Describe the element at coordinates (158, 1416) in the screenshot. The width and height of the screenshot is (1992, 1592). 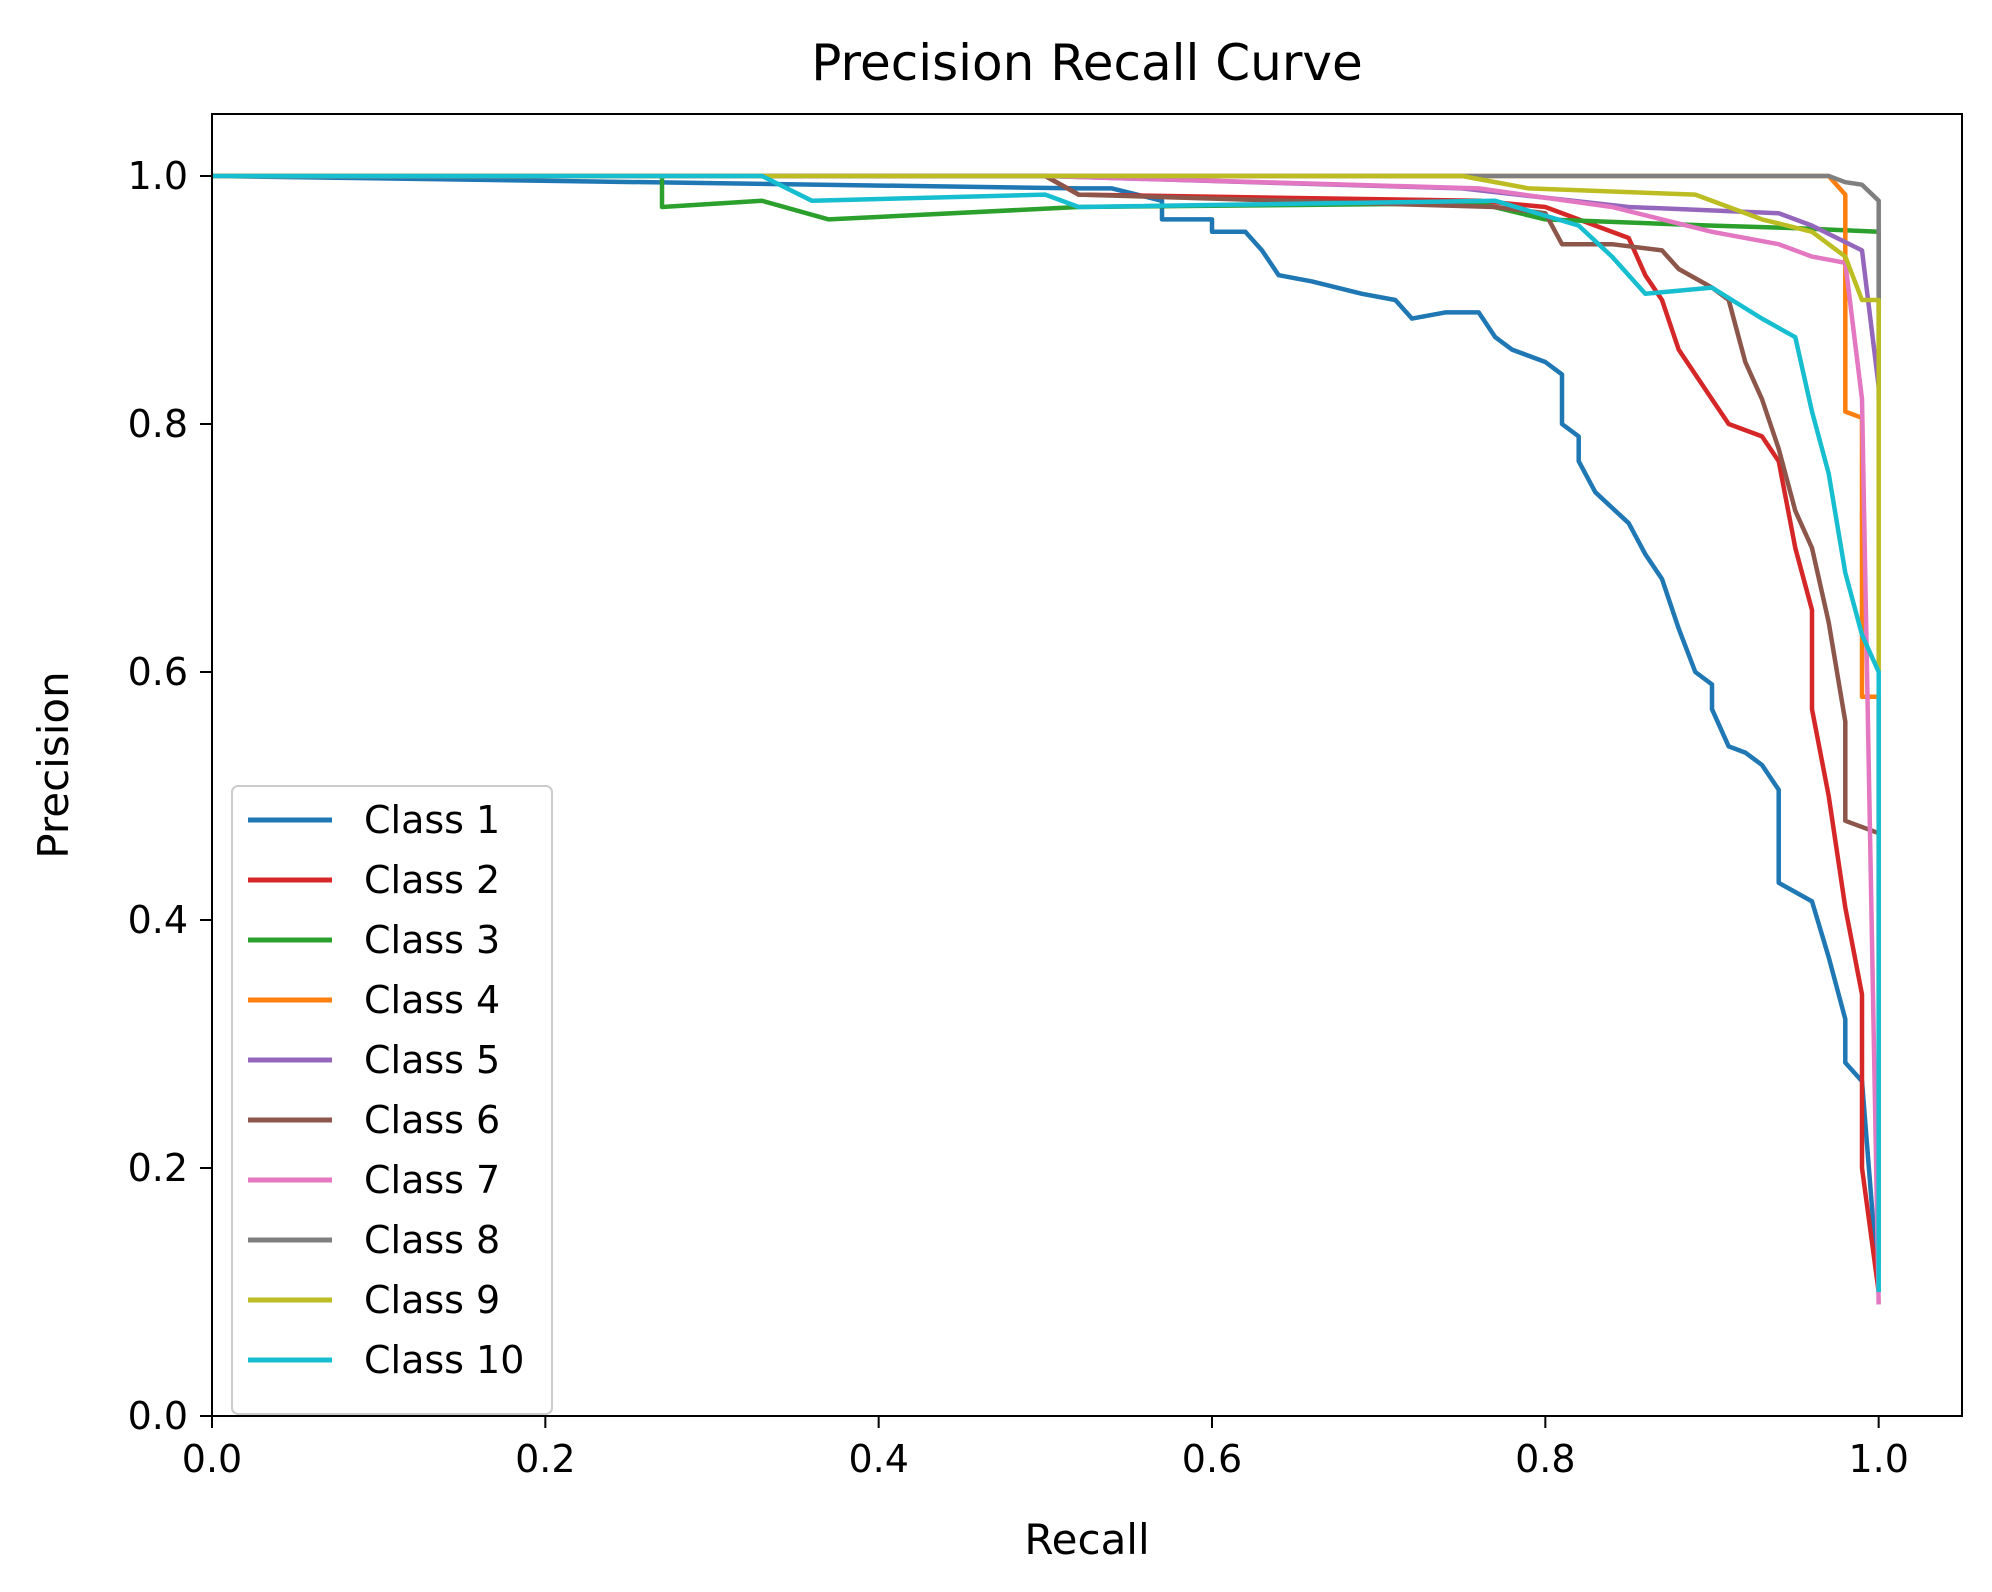
I see `y-tick-label: 0.0` at that location.